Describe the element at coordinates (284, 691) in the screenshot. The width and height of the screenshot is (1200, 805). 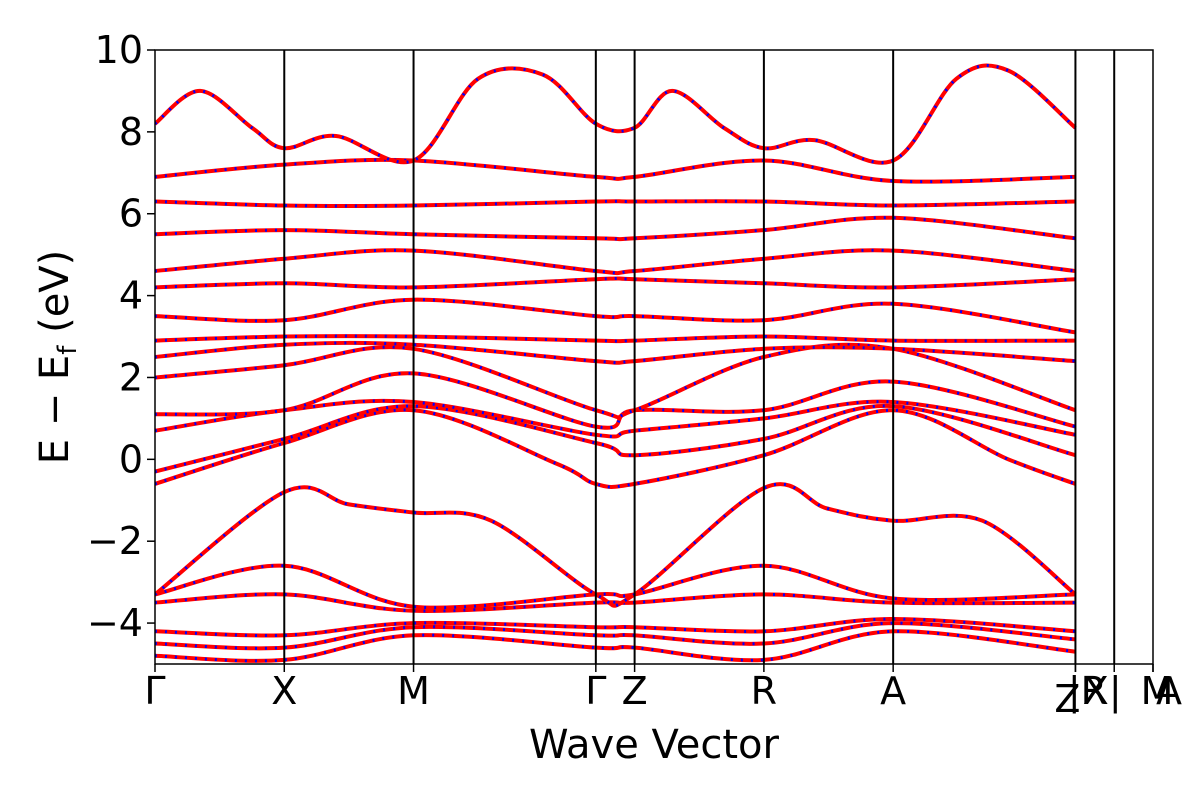
I see `x-tick-label: X` at that location.